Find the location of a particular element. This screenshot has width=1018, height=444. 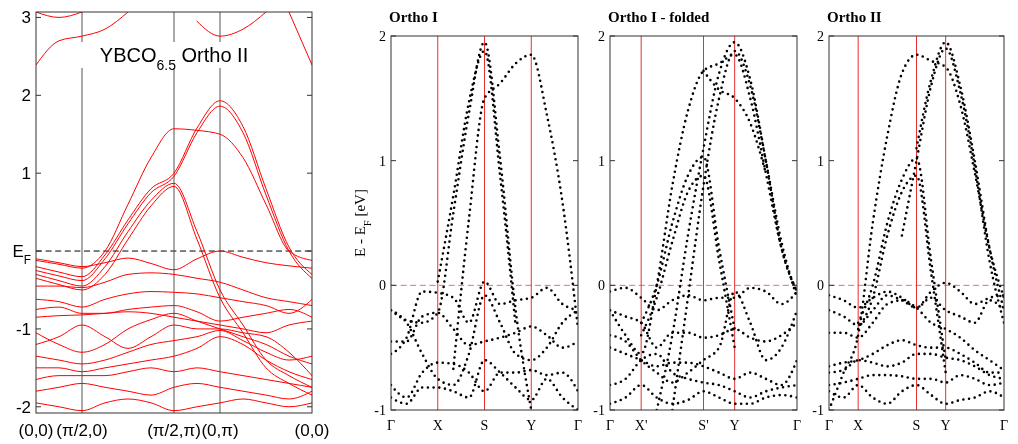

y-tick-label: -2 is located at coordinates (23, 407).